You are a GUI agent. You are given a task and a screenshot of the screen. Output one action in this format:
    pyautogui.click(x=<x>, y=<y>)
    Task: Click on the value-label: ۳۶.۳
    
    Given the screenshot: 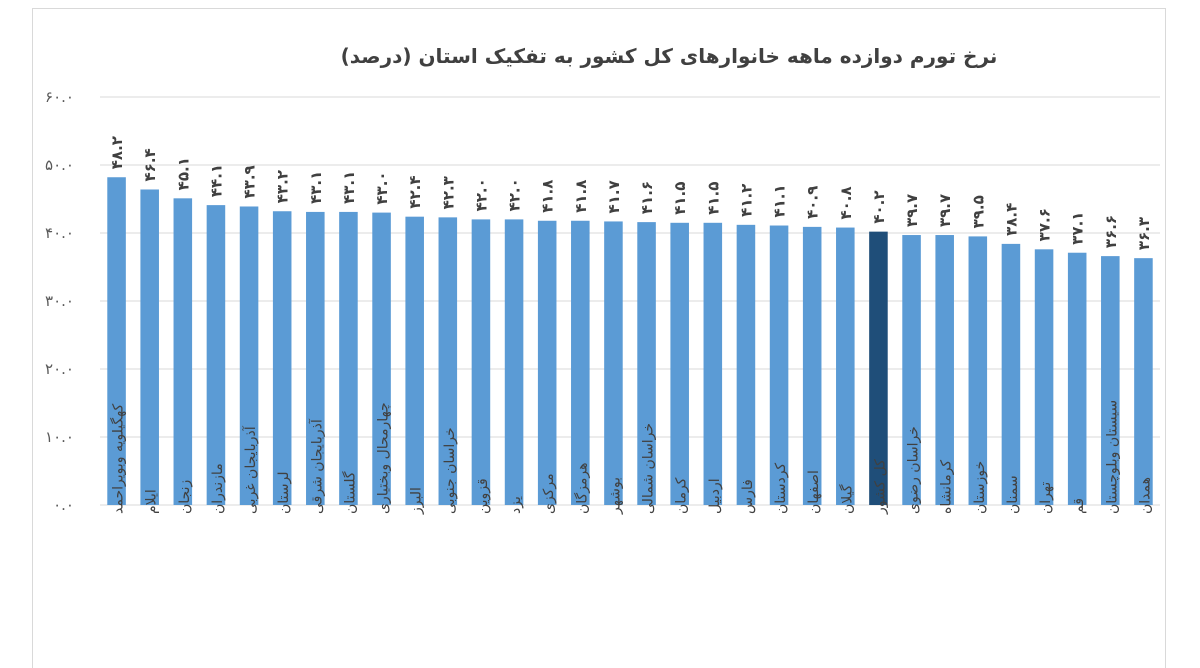 What is the action you would take?
    pyautogui.click(x=1144, y=233)
    